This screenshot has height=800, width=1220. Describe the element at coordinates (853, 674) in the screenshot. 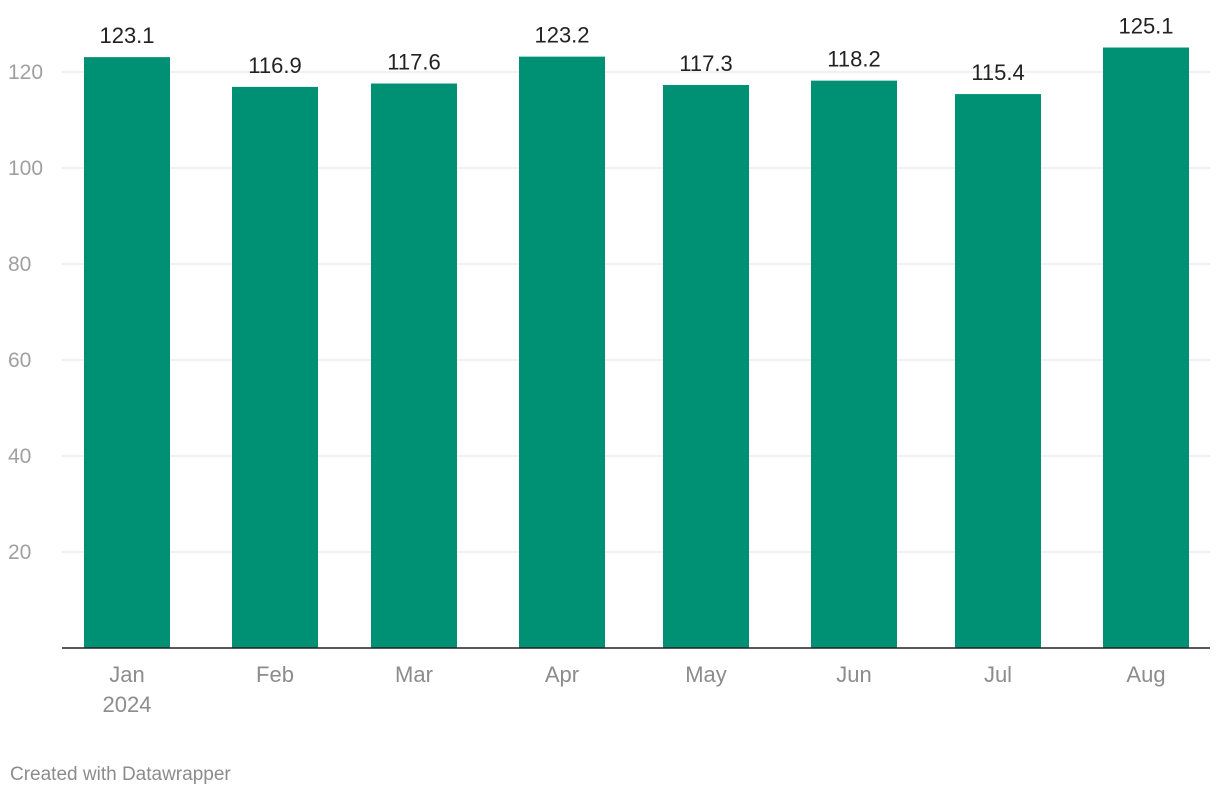

I see `x-tick-label-jun: Jun` at that location.